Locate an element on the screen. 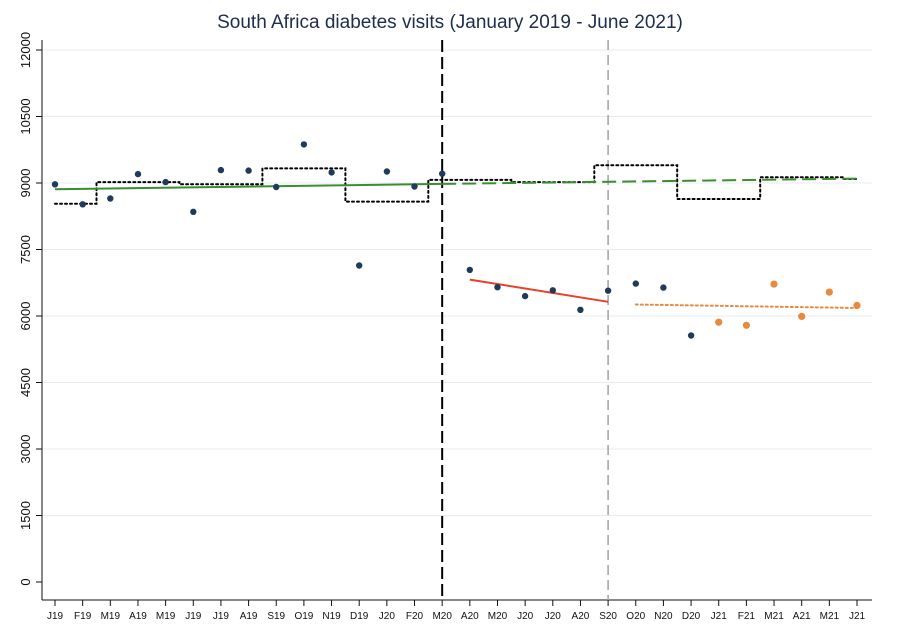 This screenshot has width=908, height=644. post-lockdown-trend-line is located at coordinates (746, 306).